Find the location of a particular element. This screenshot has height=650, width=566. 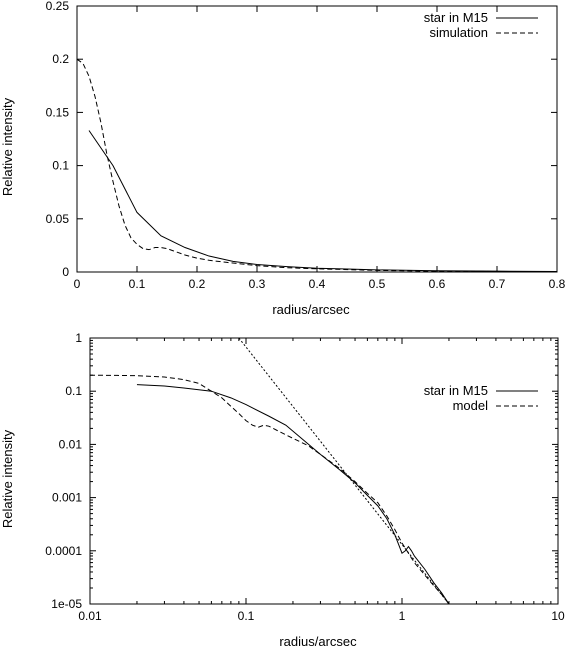

y-tick-label: 0.0001 is located at coordinates (63, 551).